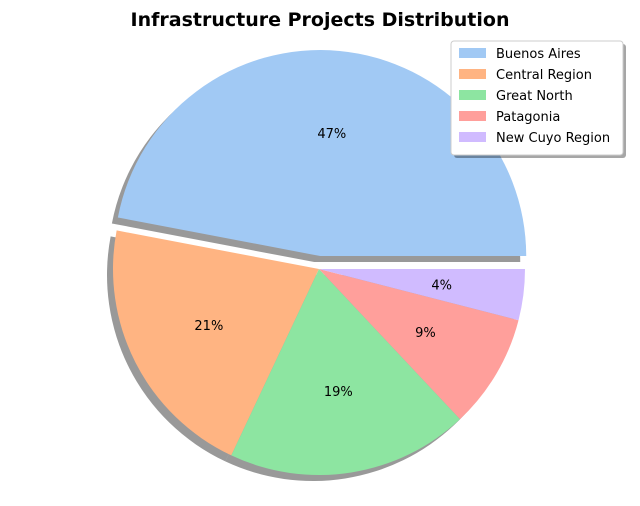  What do you see at coordinates (538, 54) in the screenshot?
I see `legend-label-buenos-aires: Buenos Aires` at bounding box center [538, 54].